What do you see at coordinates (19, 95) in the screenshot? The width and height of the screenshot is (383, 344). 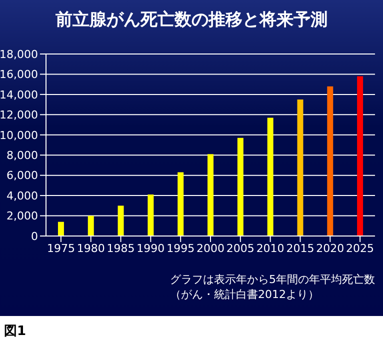 I see `y-tick-label: 14,000` at bounding box center [19, 95].